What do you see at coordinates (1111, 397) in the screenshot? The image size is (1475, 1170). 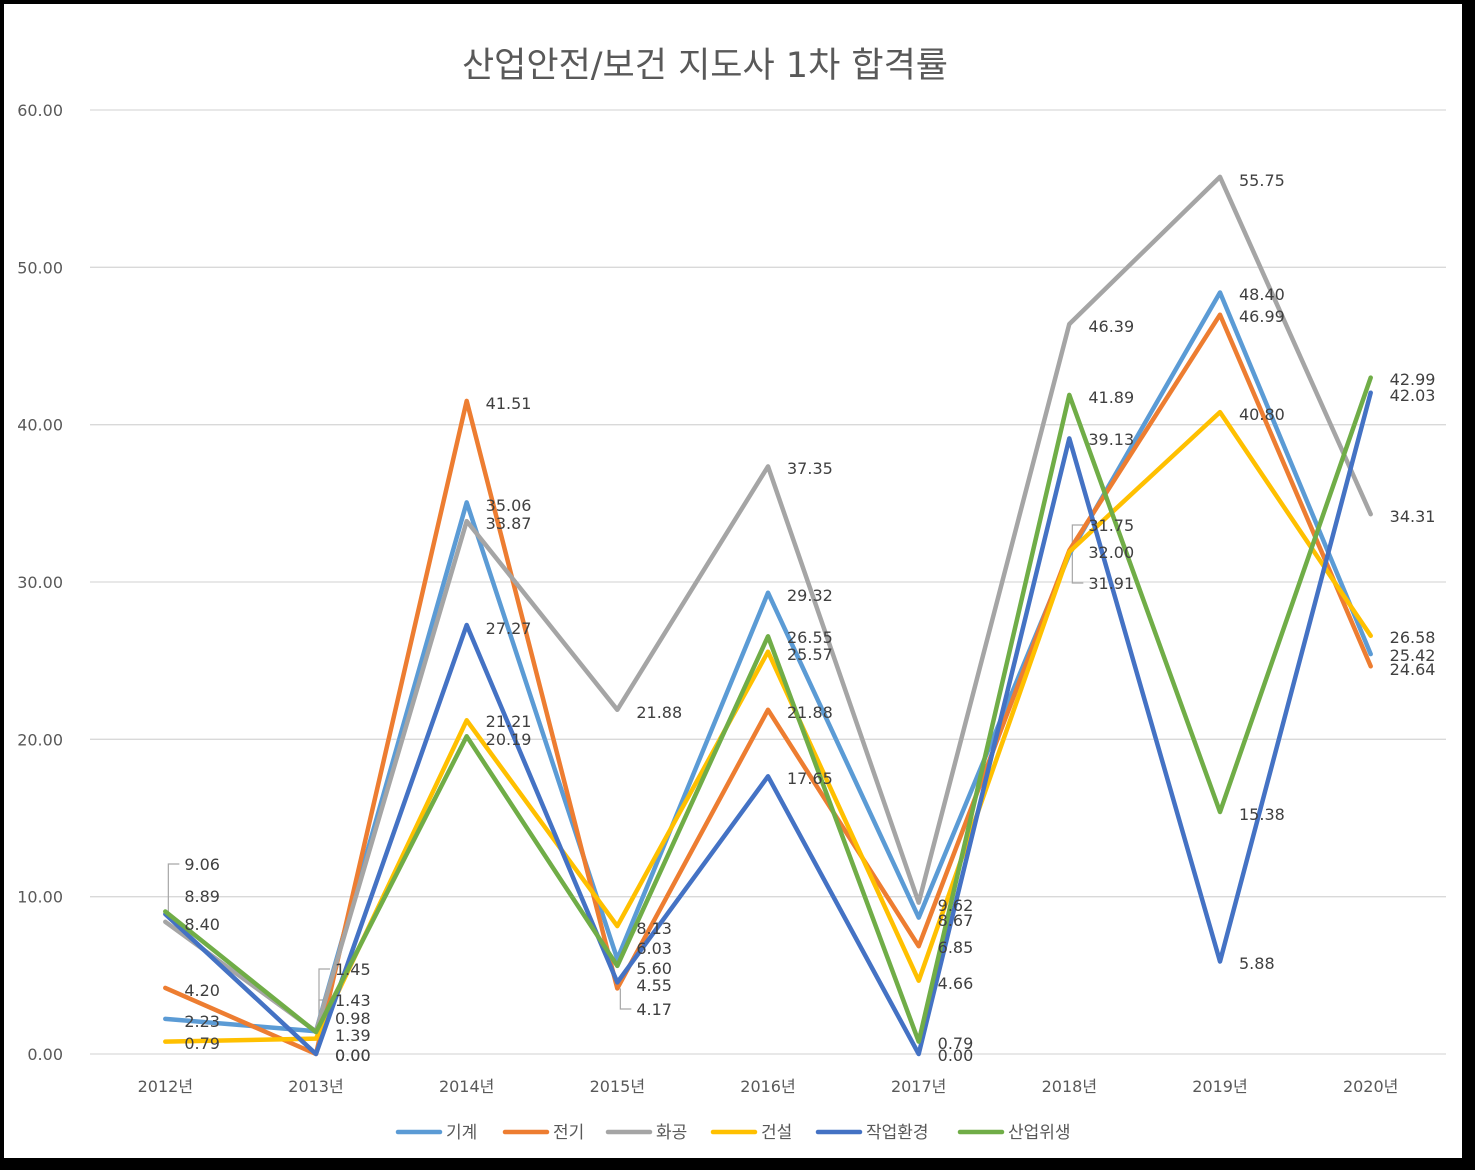 I see `data-label: 41.89` at bounding box center [1111, 397].